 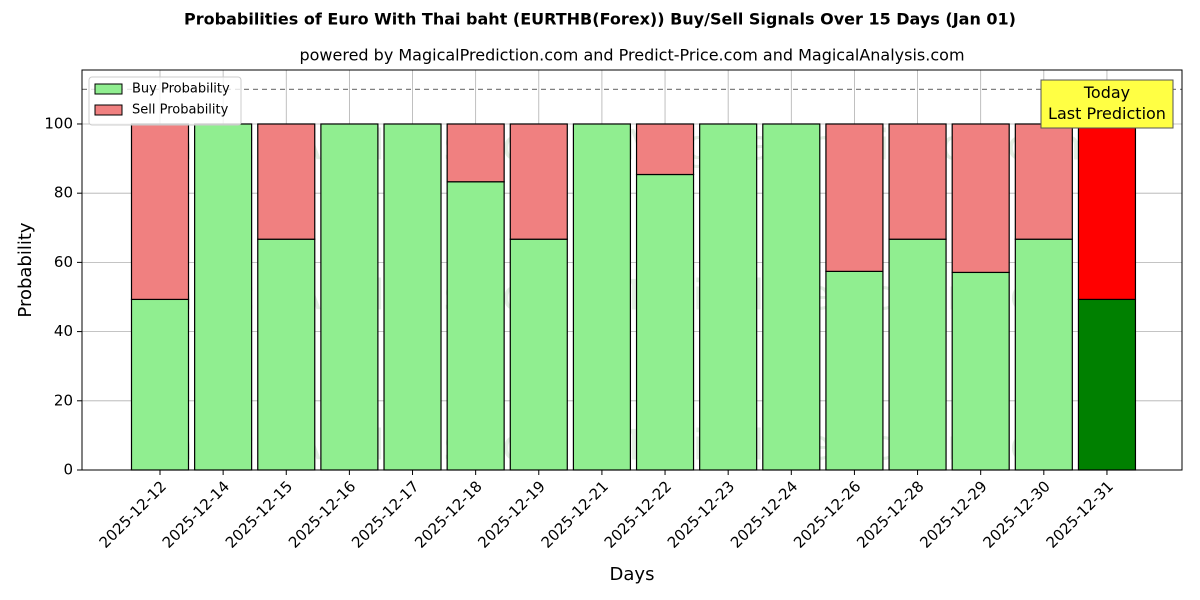 What do you see at coordinates (63, 400) in the screenshot?
I see `y-tick-label: 20` at bounding box center [63, 400].